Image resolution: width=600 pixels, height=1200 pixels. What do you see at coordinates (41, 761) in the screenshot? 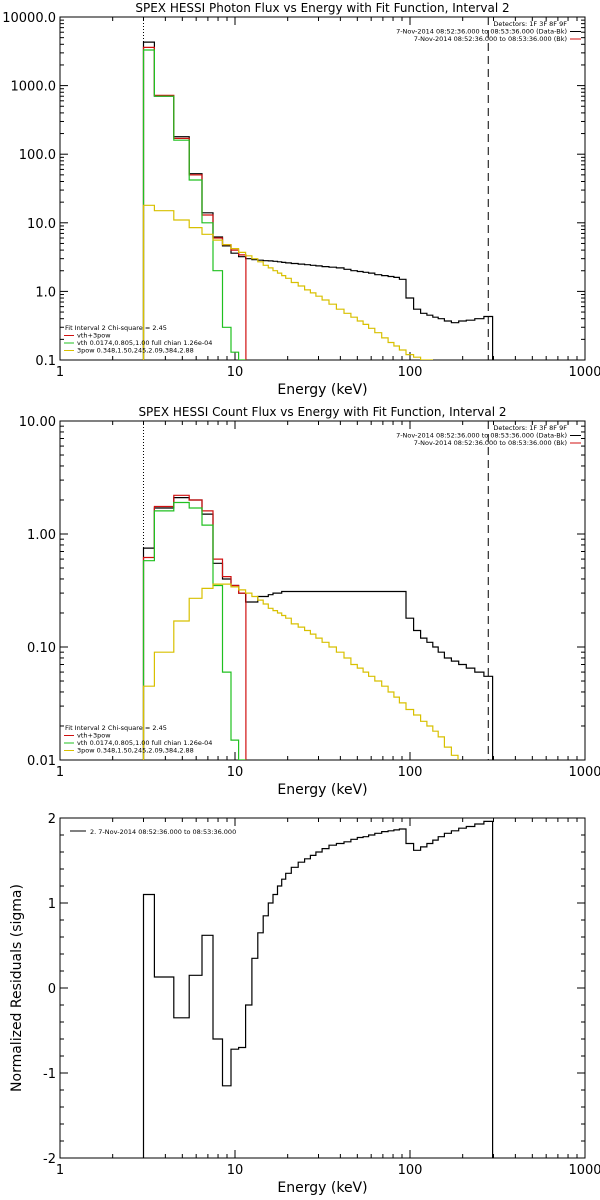
I see `y-tick-label: 0.01` at bounding box center [41, 761].